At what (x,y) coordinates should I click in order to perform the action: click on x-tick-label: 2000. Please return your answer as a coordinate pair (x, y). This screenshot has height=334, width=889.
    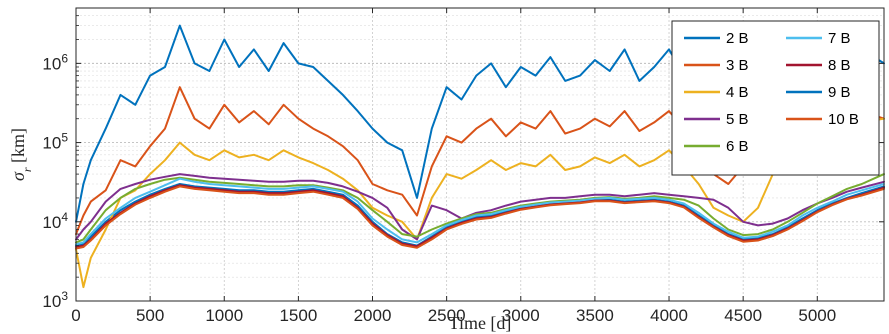
    Looking at the image, I should click on (373, 315).